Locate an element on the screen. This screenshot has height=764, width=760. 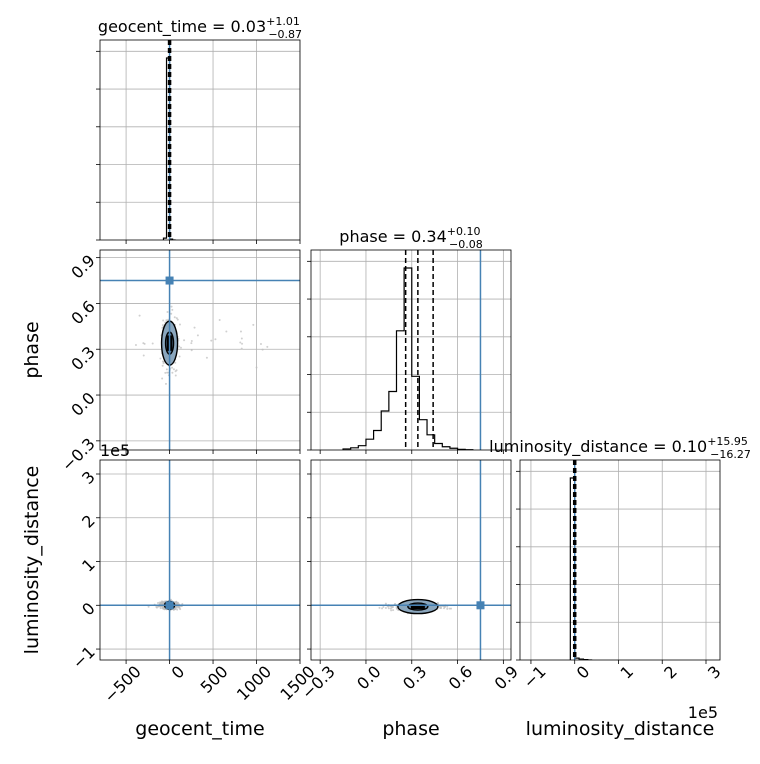
y-tick-label-luminosity_distance: 0 is located at coordinates (88, 609).